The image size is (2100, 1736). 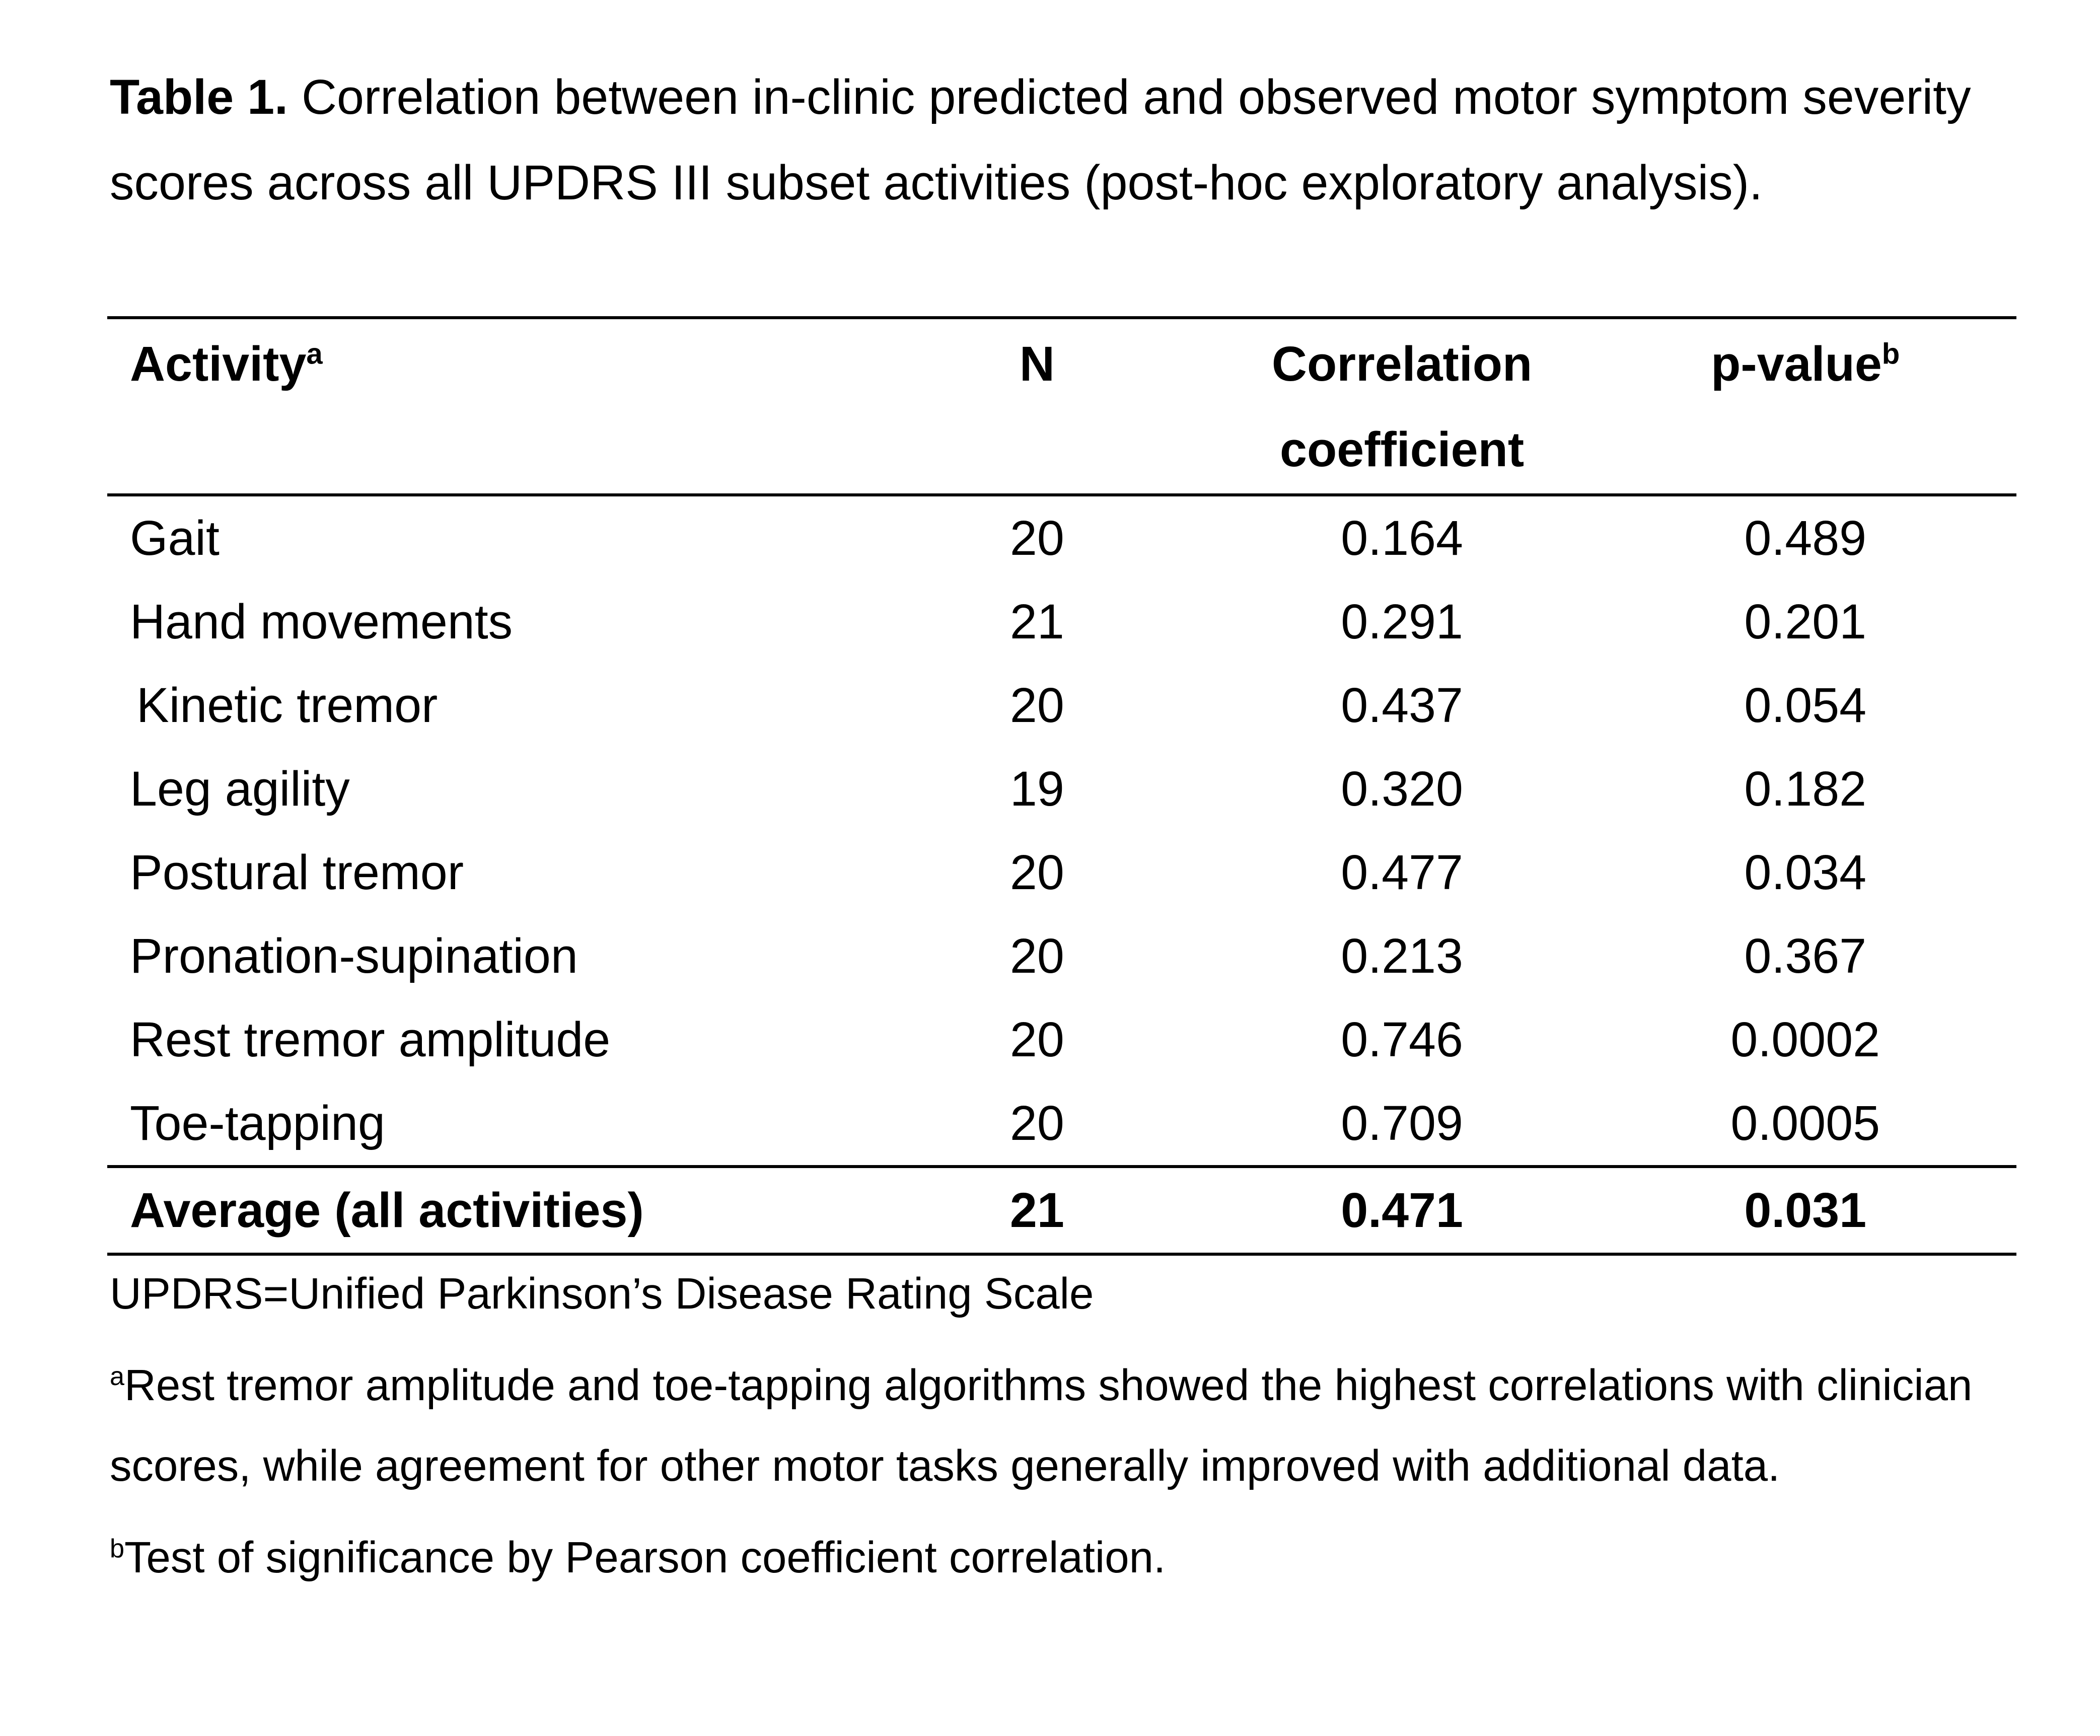 What do you see at coordinates (117, 1376) in the screenshot?
I see `footnote-a-marker: a` at bounding box center [117, 1376].